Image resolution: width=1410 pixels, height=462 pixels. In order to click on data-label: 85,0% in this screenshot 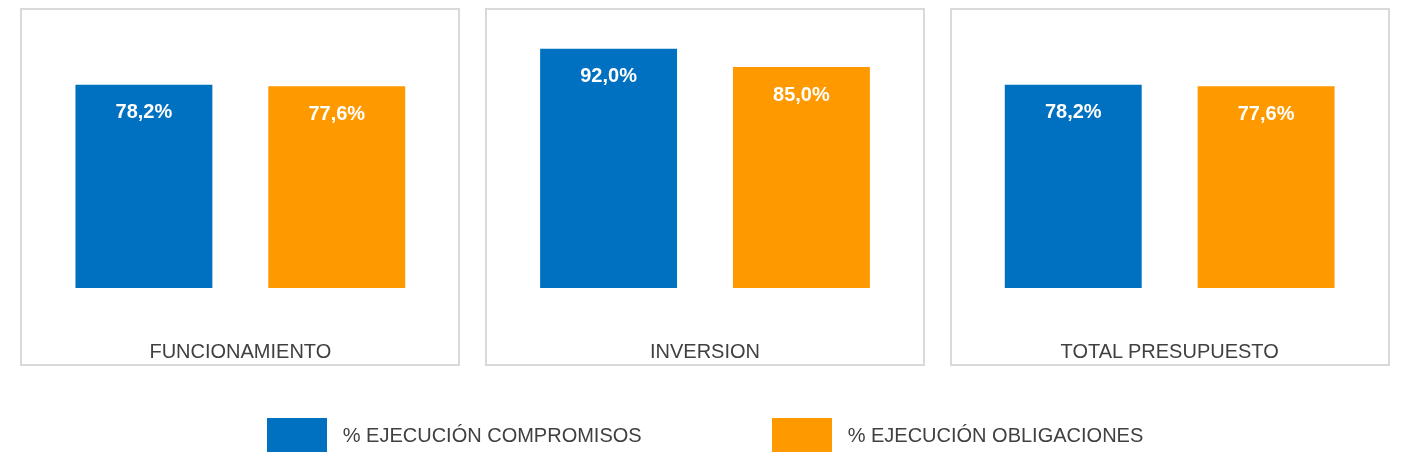, I will do `click(801, 93)`.